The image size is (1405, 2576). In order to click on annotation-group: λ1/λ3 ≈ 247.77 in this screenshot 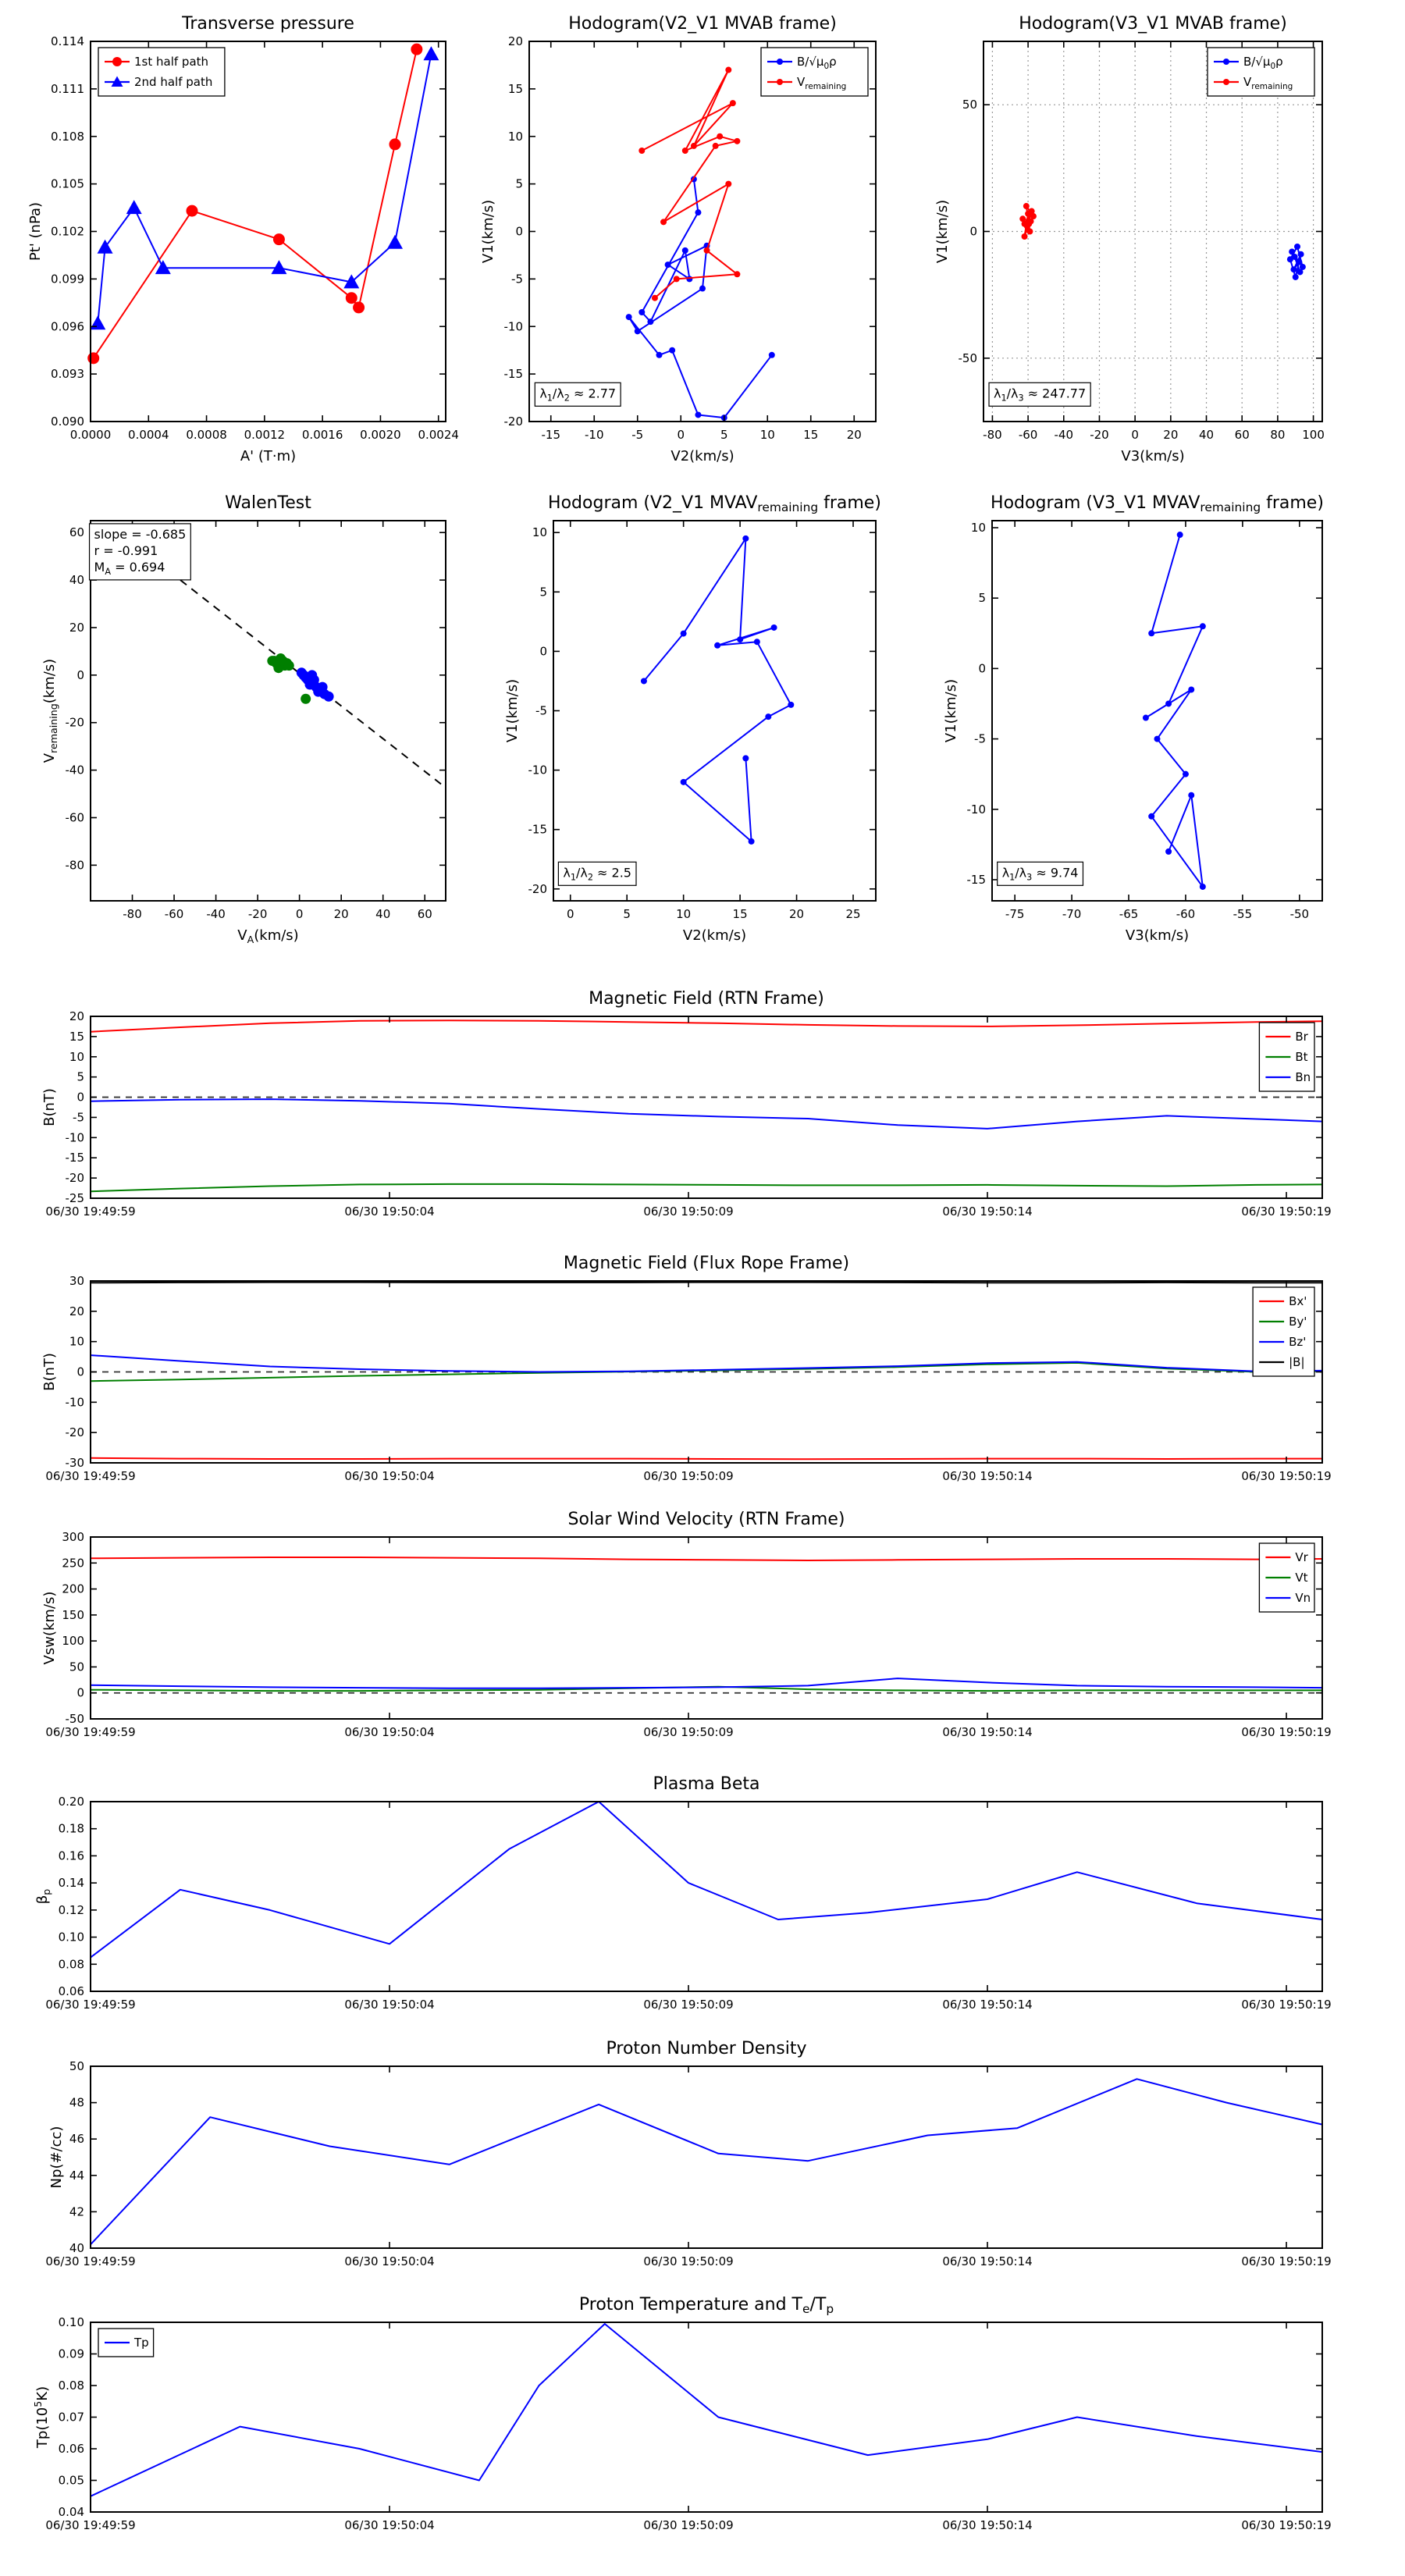, I will do `click(1040, 394)`.